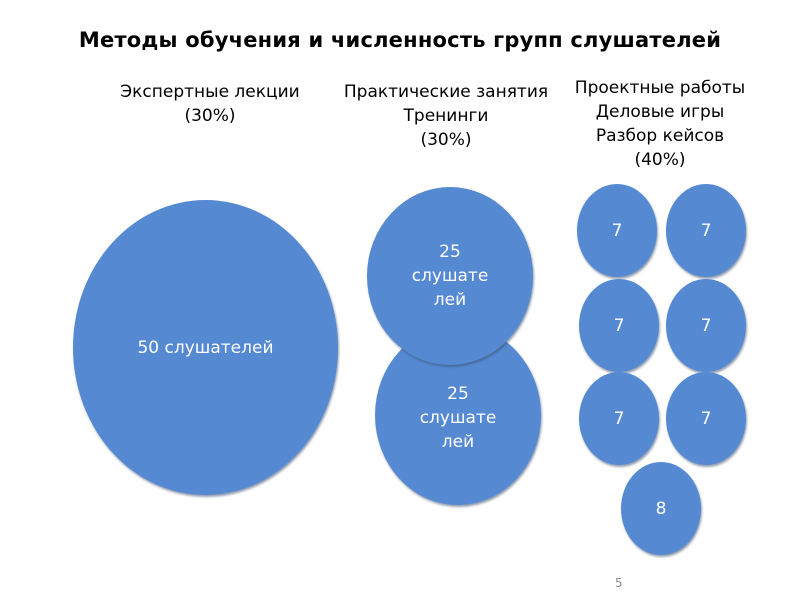 The image size is (800, 600). Describe the element at coordinates (210, 92) in the screenshot. I see `label-line: Экспертные лекции` at that location.